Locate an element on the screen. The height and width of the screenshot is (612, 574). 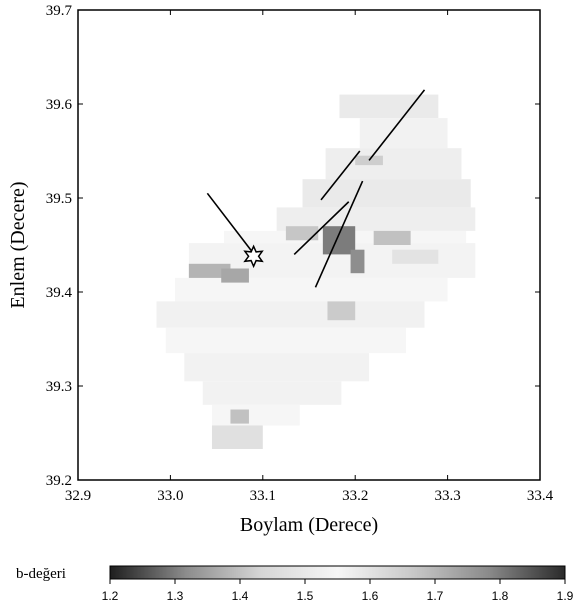
colorbar-tick-label: 1.9 is located at coordinates (565, 596).